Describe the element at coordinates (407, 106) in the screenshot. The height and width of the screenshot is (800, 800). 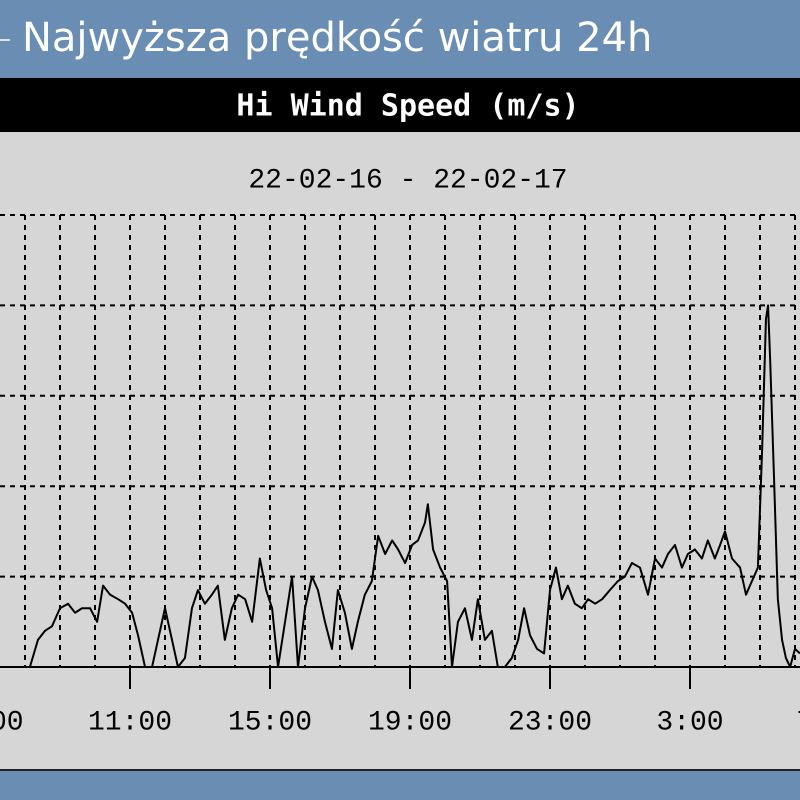
I see `chart-title: Hi Wind Speed (m/s)` at that location.